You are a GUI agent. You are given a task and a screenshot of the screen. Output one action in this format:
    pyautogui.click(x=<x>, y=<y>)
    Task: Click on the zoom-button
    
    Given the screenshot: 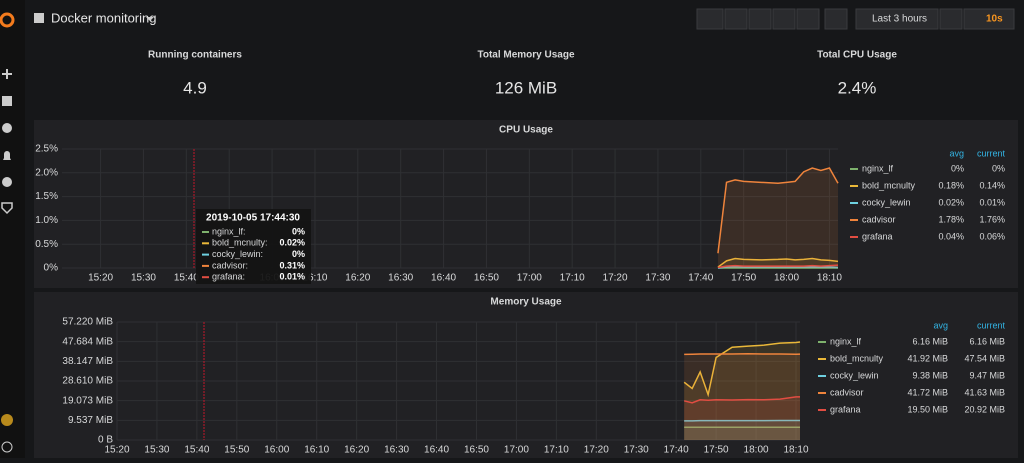 What is the action you would take?
    pyautogui.click(x=951, y=19)
    